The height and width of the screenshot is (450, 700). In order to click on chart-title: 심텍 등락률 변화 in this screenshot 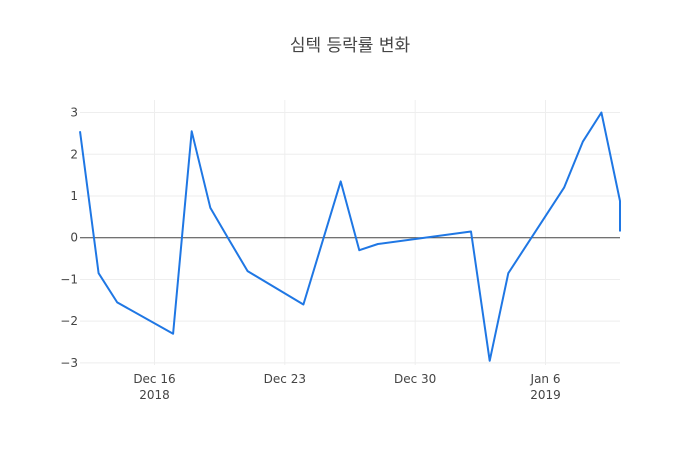, I will do `click(350, 46)`.